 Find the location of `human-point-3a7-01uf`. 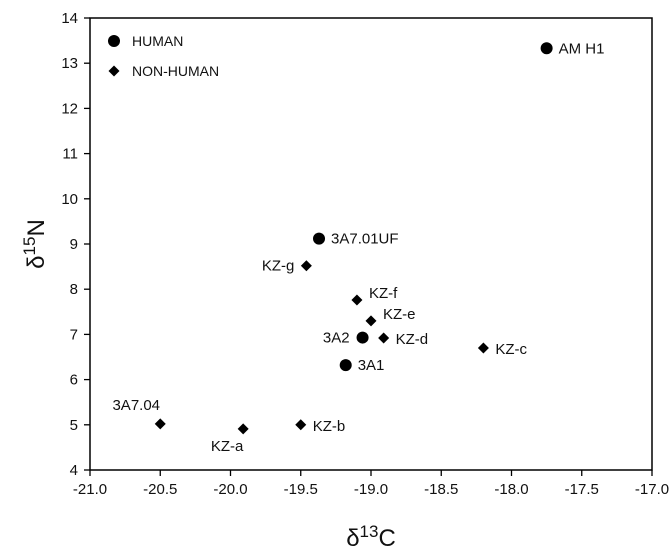

human-point-3a7-01uf is located at coordinates (319, 238).